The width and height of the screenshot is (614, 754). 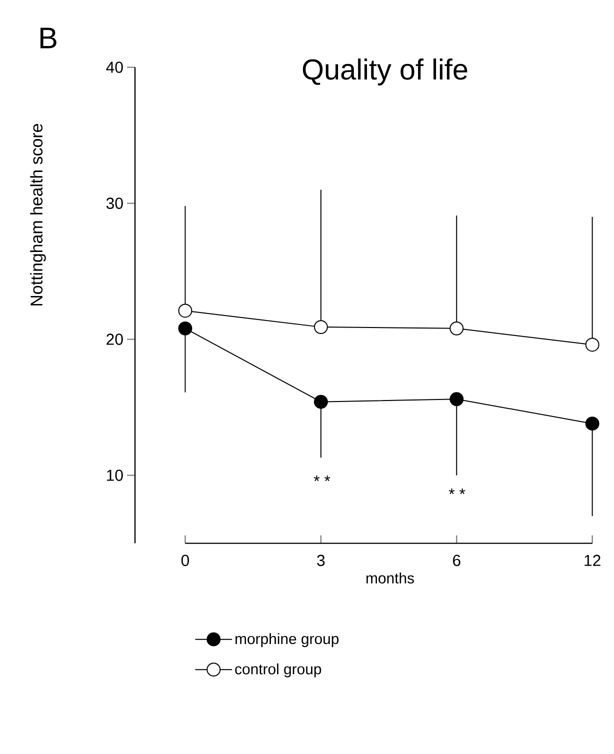 I want to click on y-tick-label: 10, so click(x=115, y=475).